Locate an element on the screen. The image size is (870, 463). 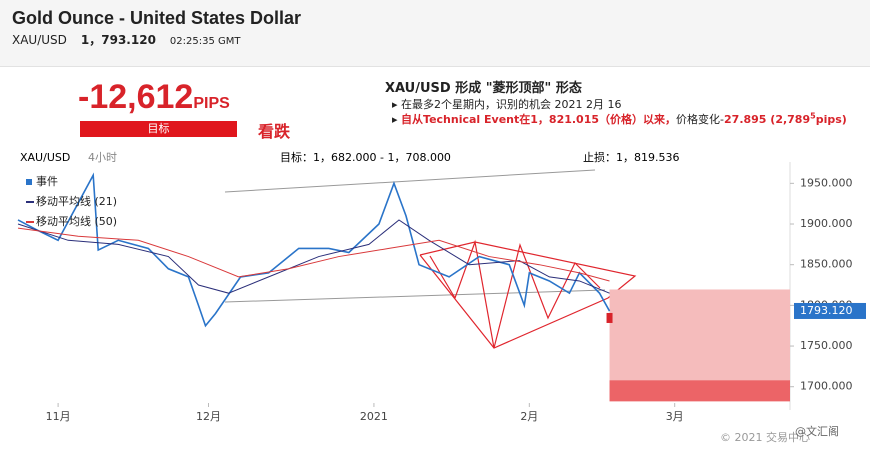
x-tick-label: 12月 is located at coordinates (208, 416).